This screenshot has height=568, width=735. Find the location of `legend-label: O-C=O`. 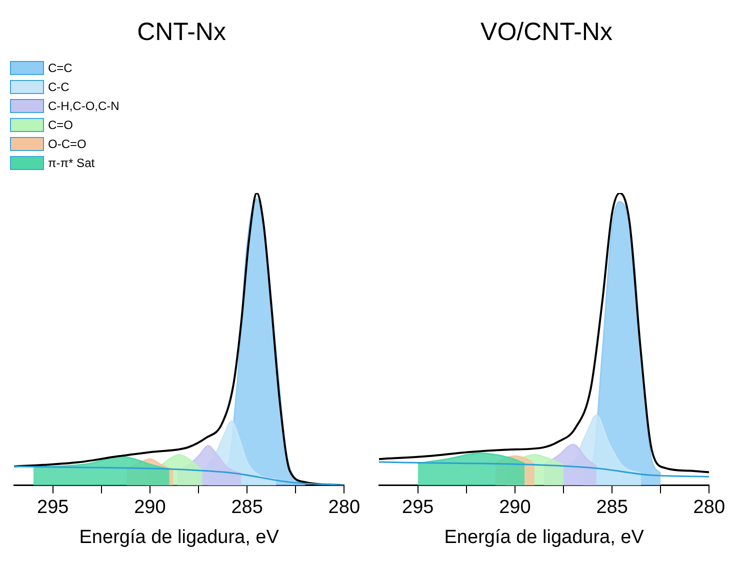

legend-label: O-C=O is located at coordinates (67, 144).